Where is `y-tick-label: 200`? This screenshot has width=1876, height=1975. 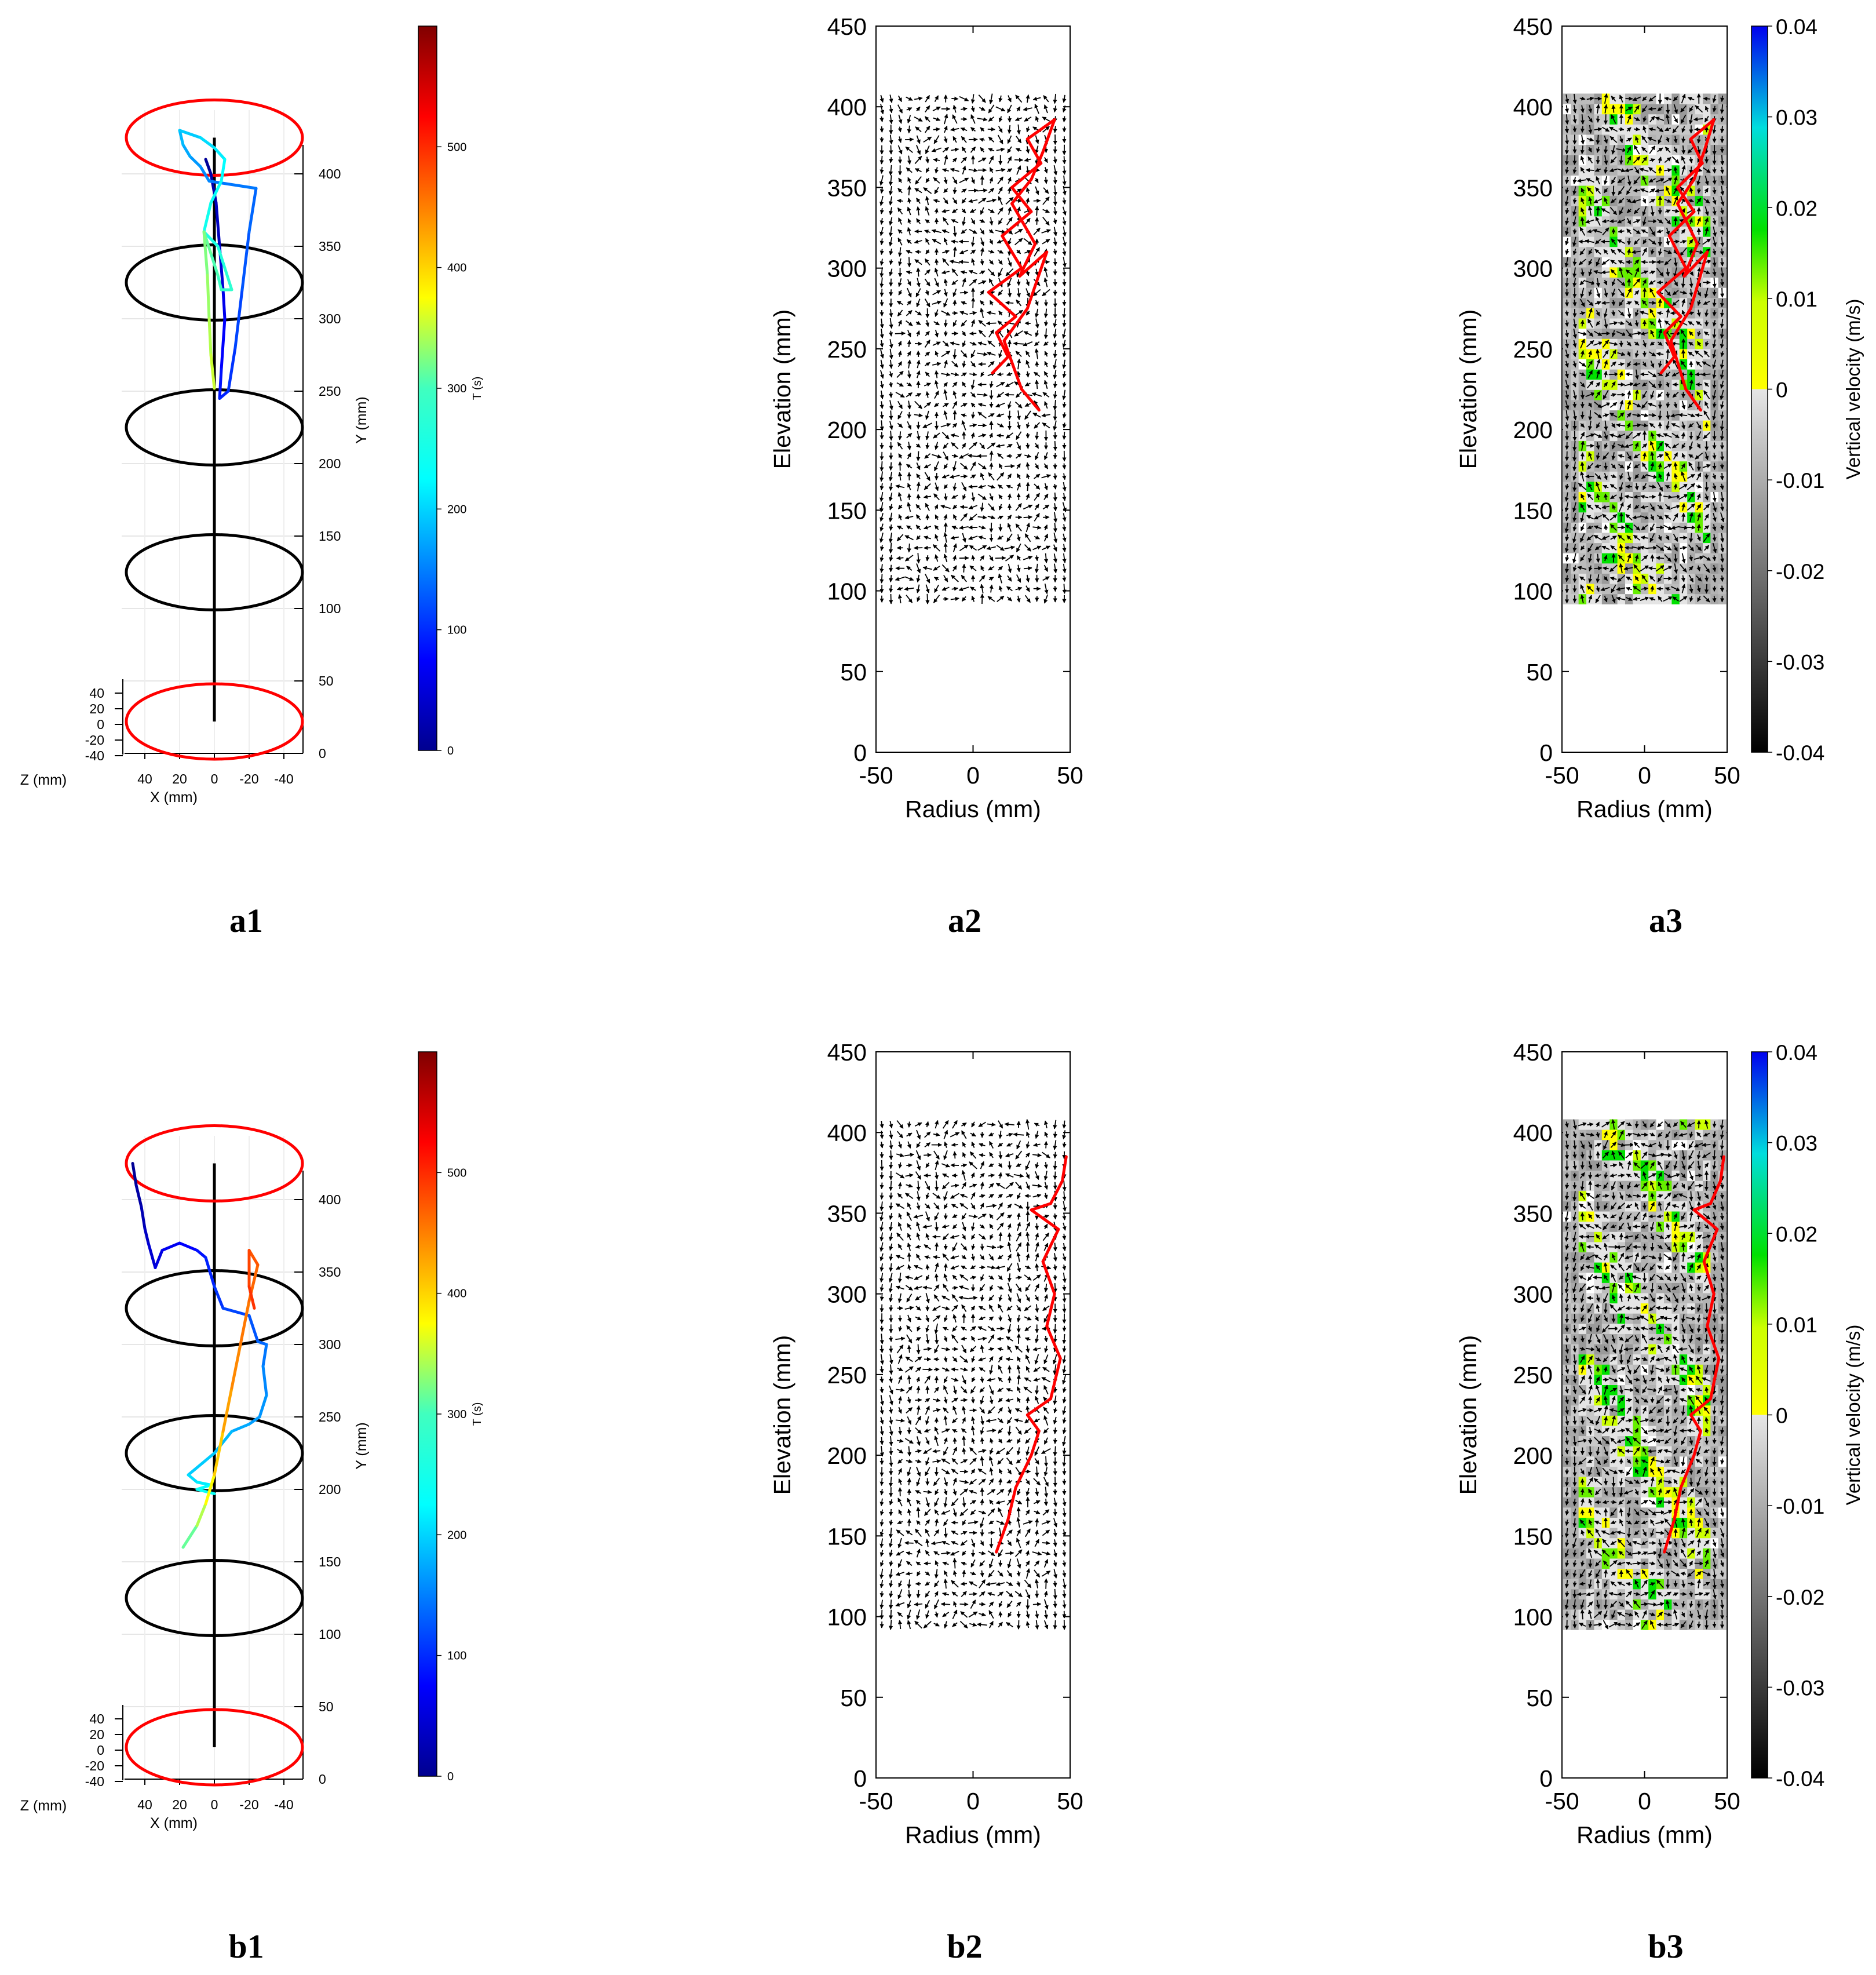 y-tick-label: 200 is located at coordinates (847, 1455).